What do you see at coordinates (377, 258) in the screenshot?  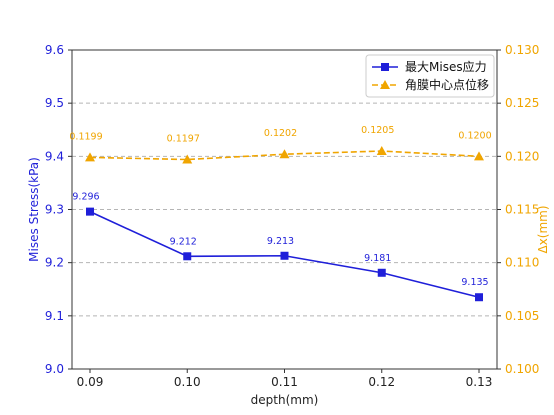 I see `data-label-stress: 9.181` at bounding box center [377, 258].